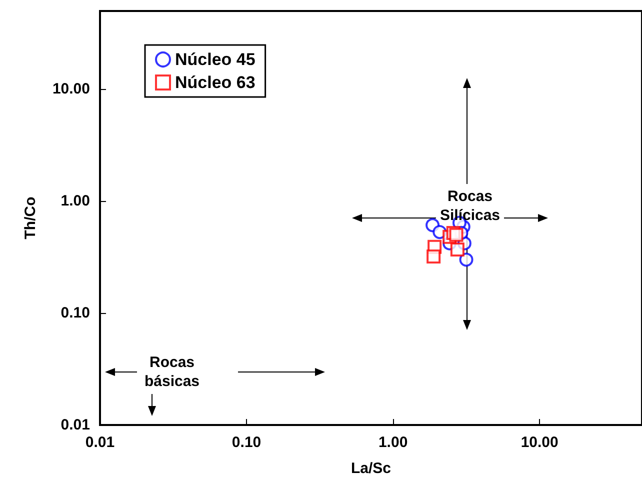 The width and height of the screenshot is (642, 487). I want to click on annotation: Rocas Silícicas, so click(470, 206).